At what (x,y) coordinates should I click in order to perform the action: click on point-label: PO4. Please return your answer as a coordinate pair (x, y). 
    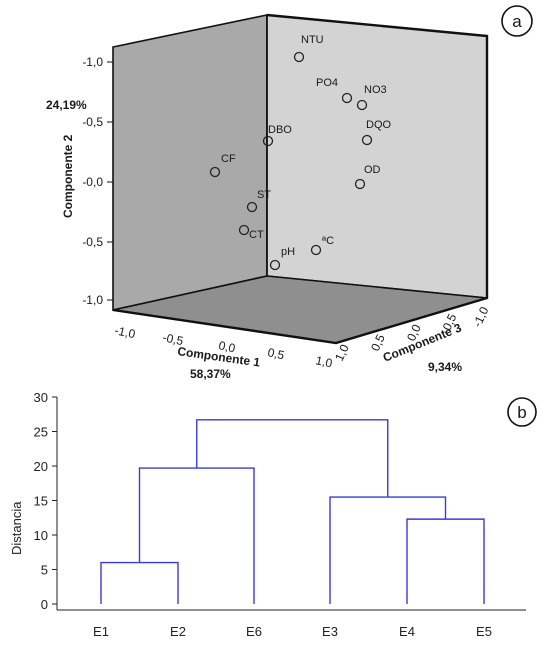
    Looking at the image, I should click on (327, 83).